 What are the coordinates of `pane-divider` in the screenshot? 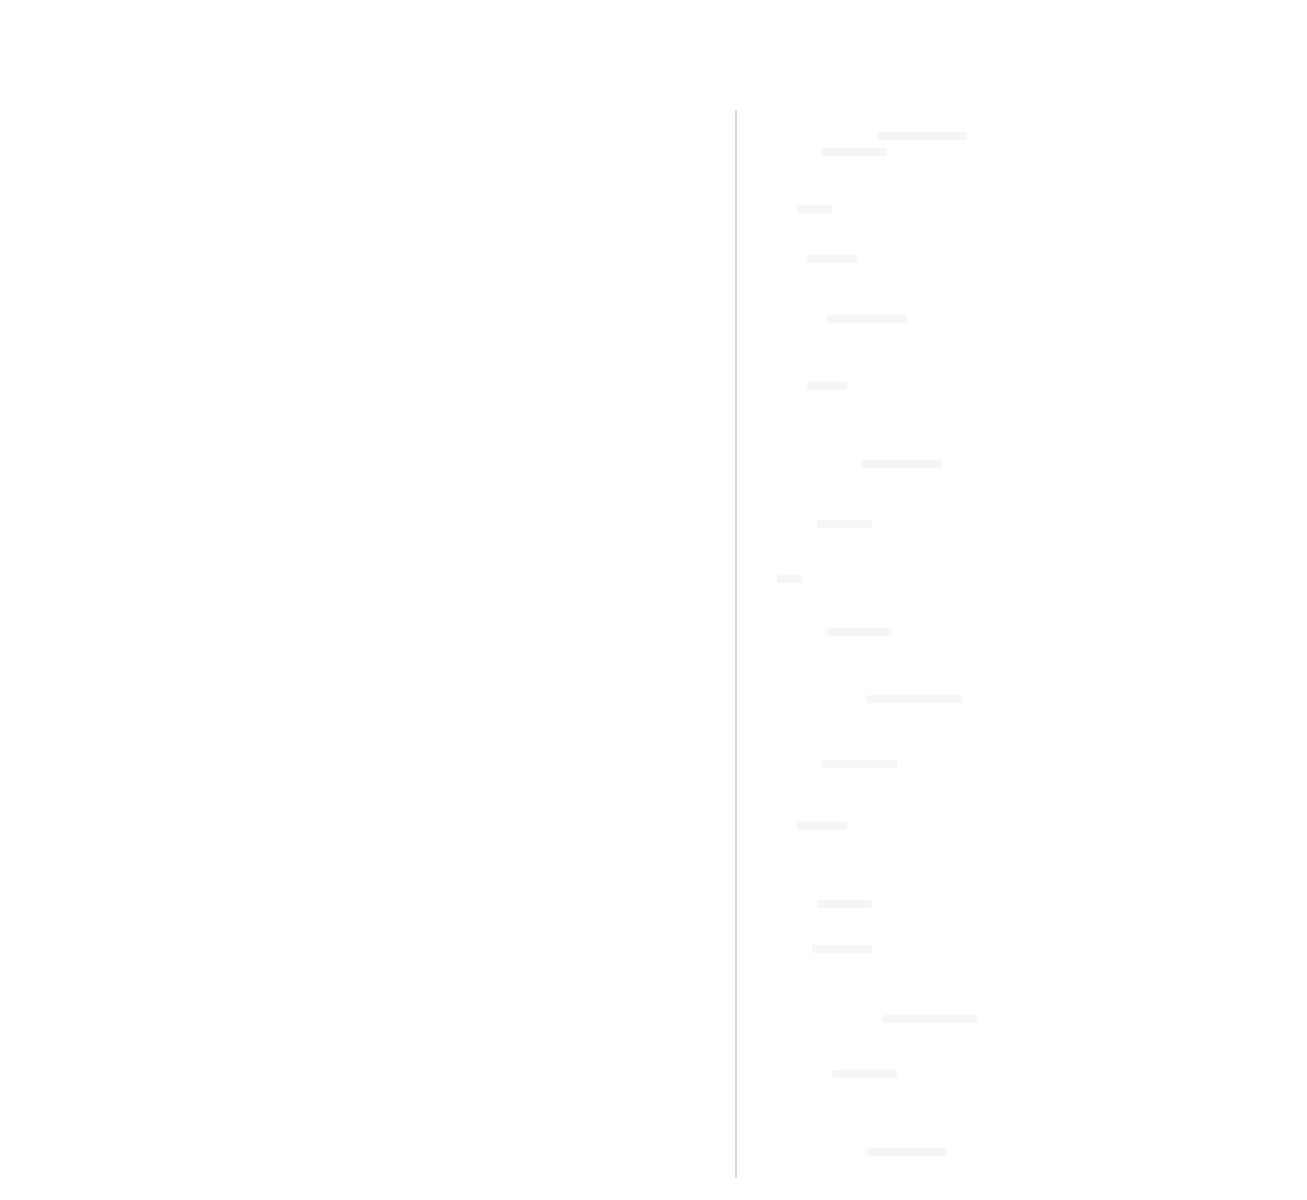 It's located at (736, 644).